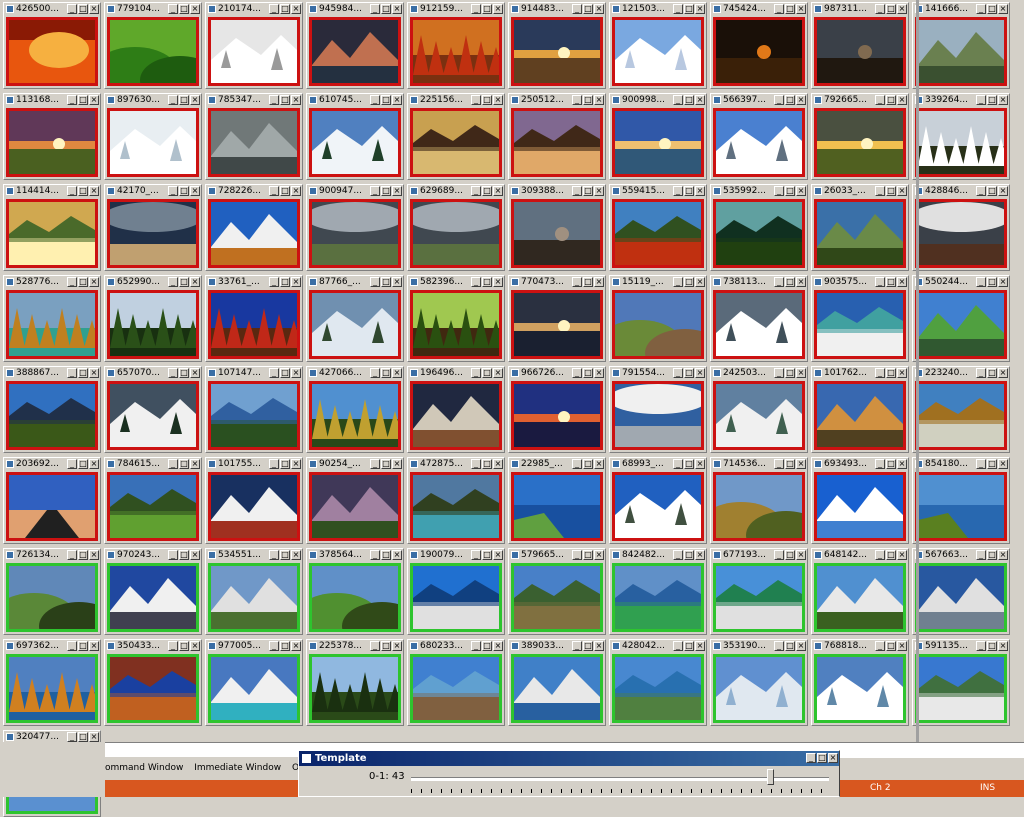 This screenshot has height=817, width=1024. I want to click on thumbnail-titlebar: 107147... _ □ ×, so click(254, 373).